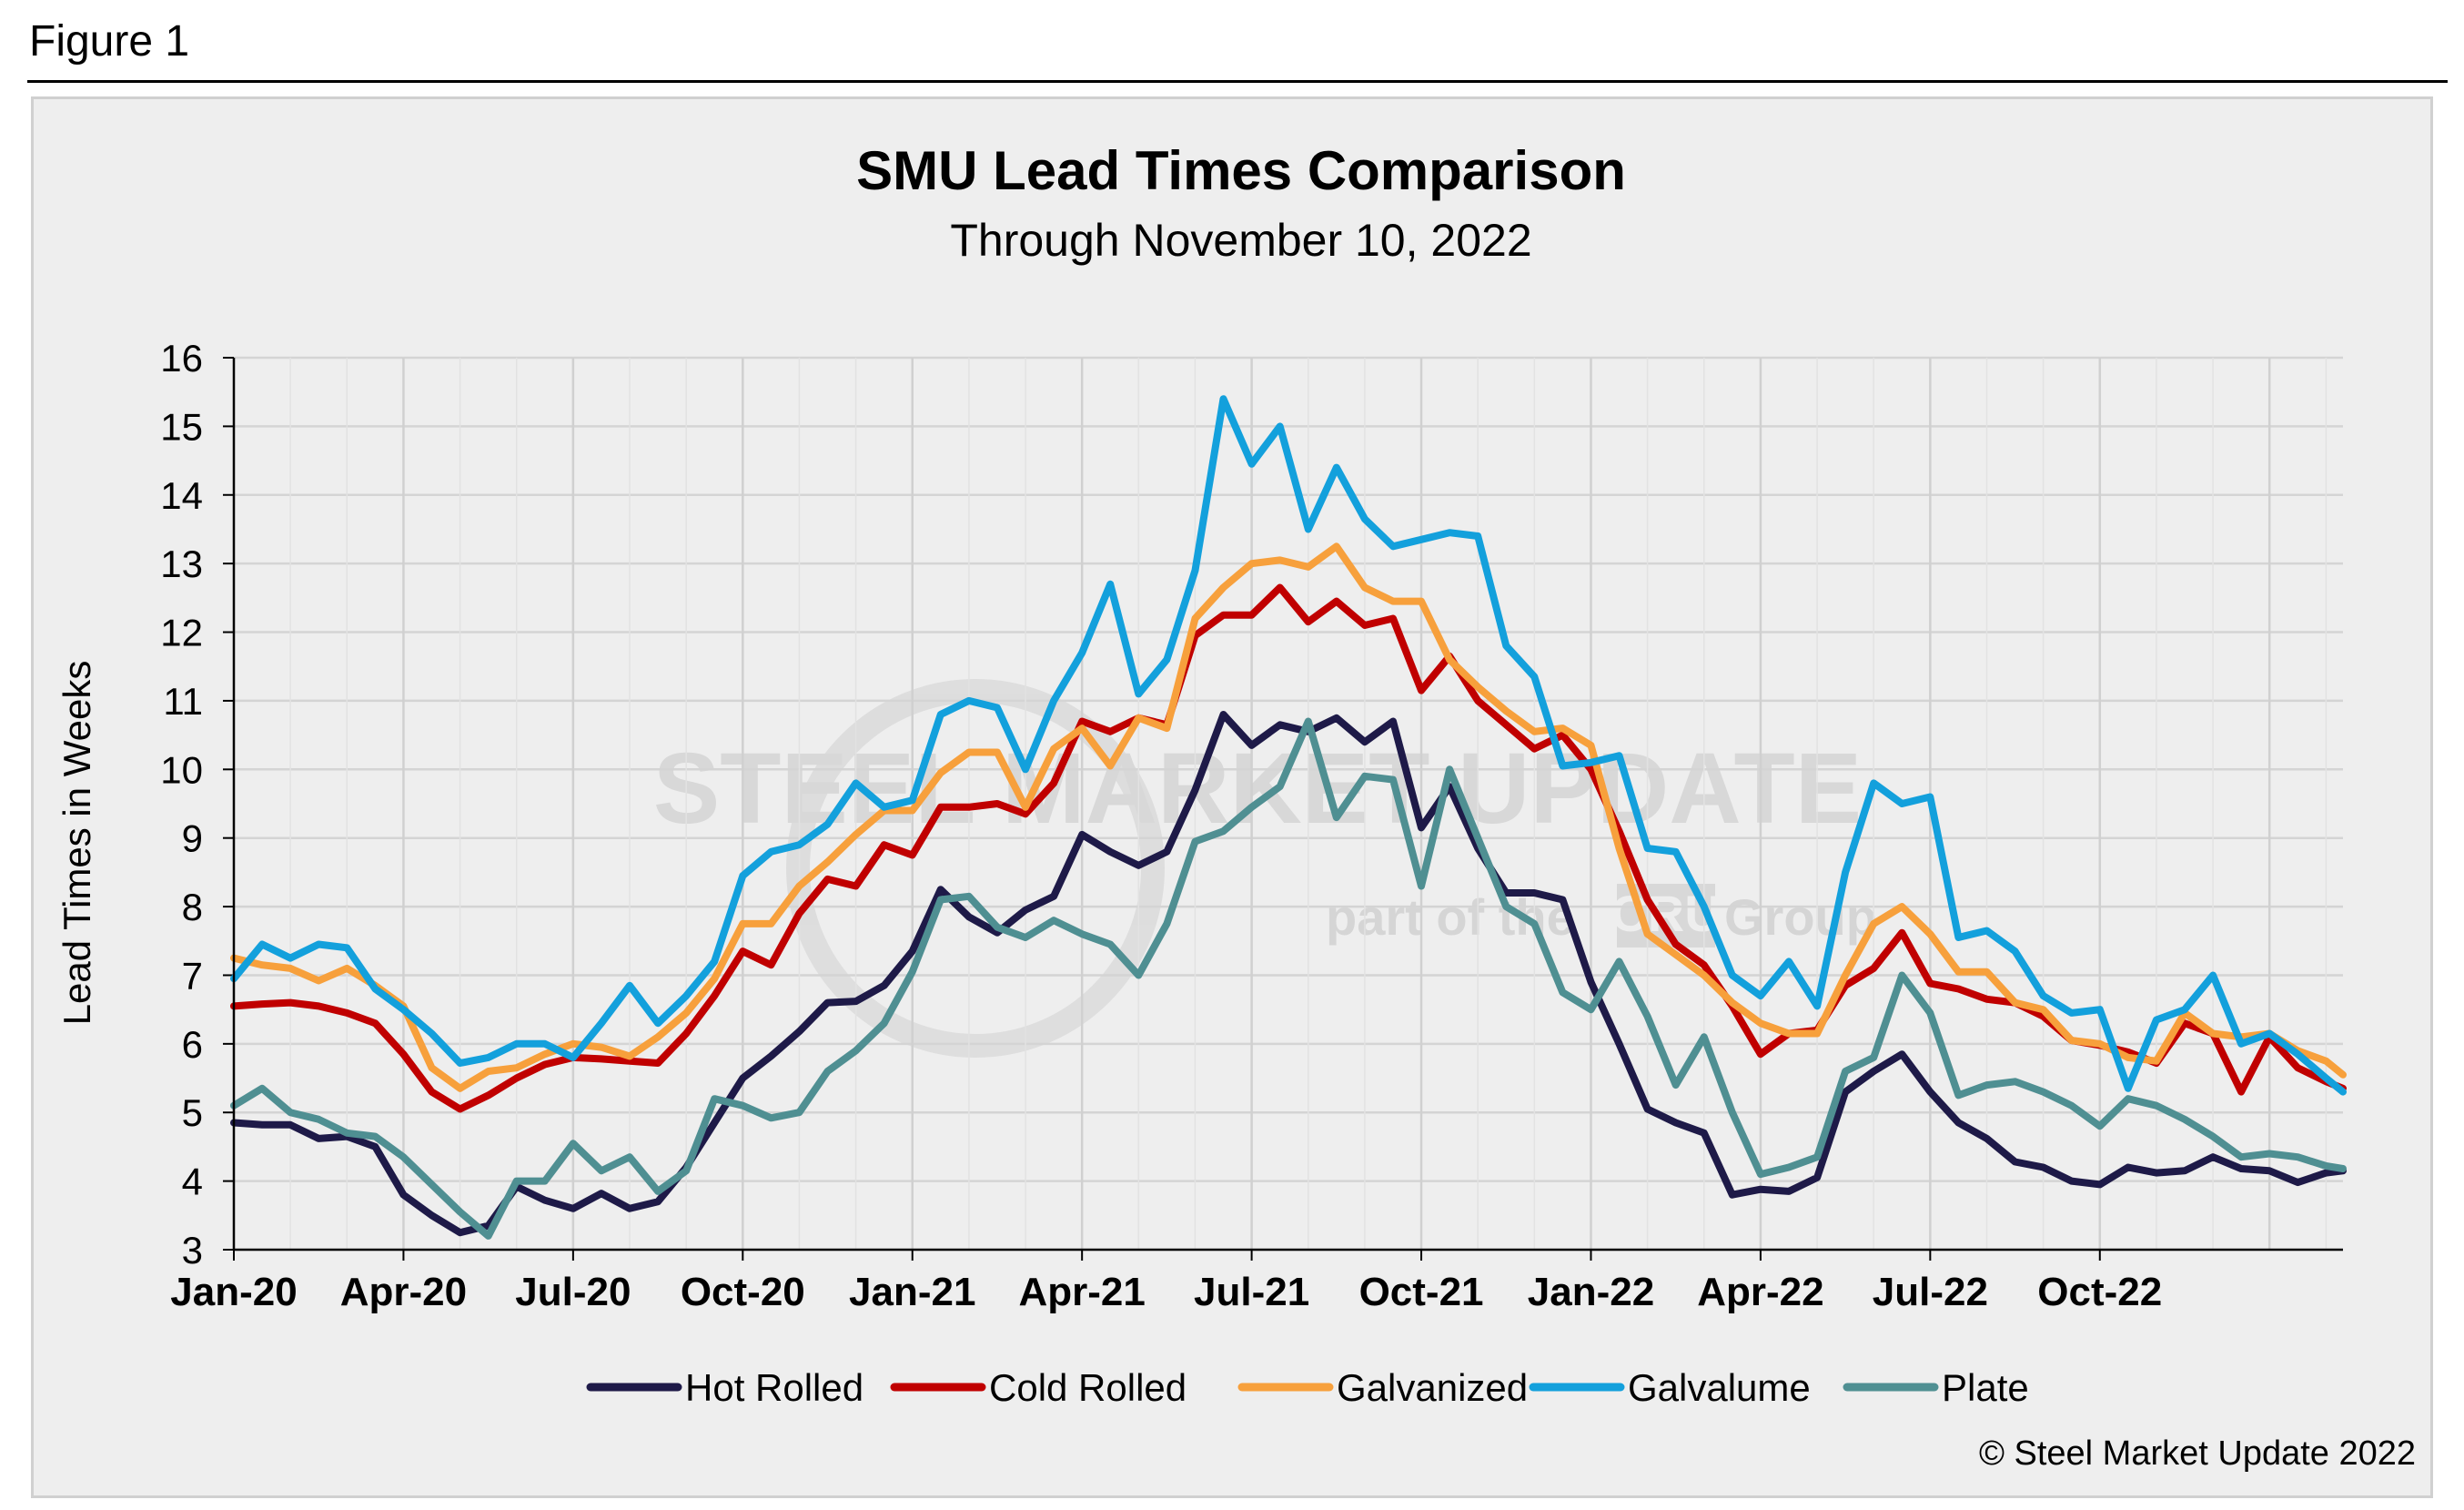  What do you see at coordinates (2197, 1454) in the screenshot?
I see `copyright-note: © Steel Market Update 2022` at bounding box center [2197, 1454].